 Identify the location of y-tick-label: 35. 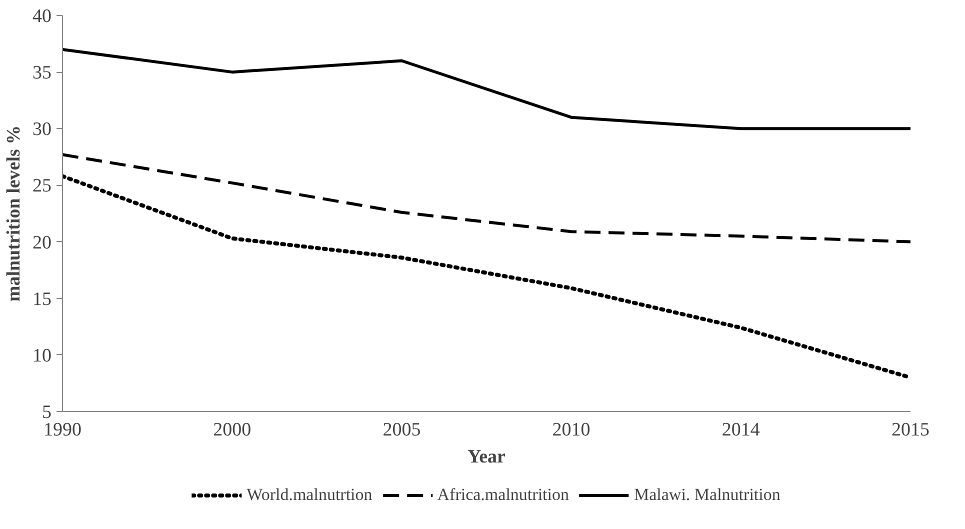
(42, 73).